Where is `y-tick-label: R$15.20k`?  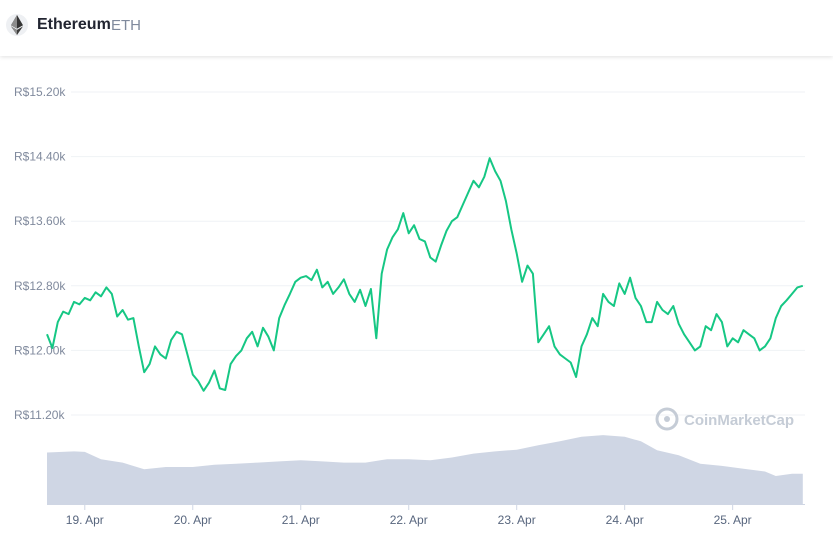
y-tick-label: R$15.20k is located at coordinates (40, 92).